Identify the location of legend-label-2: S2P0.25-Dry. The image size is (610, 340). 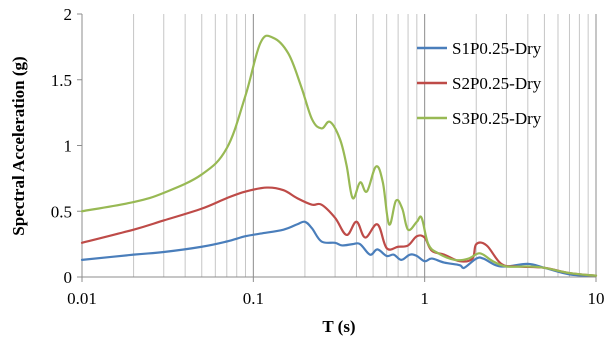
(497, 83).